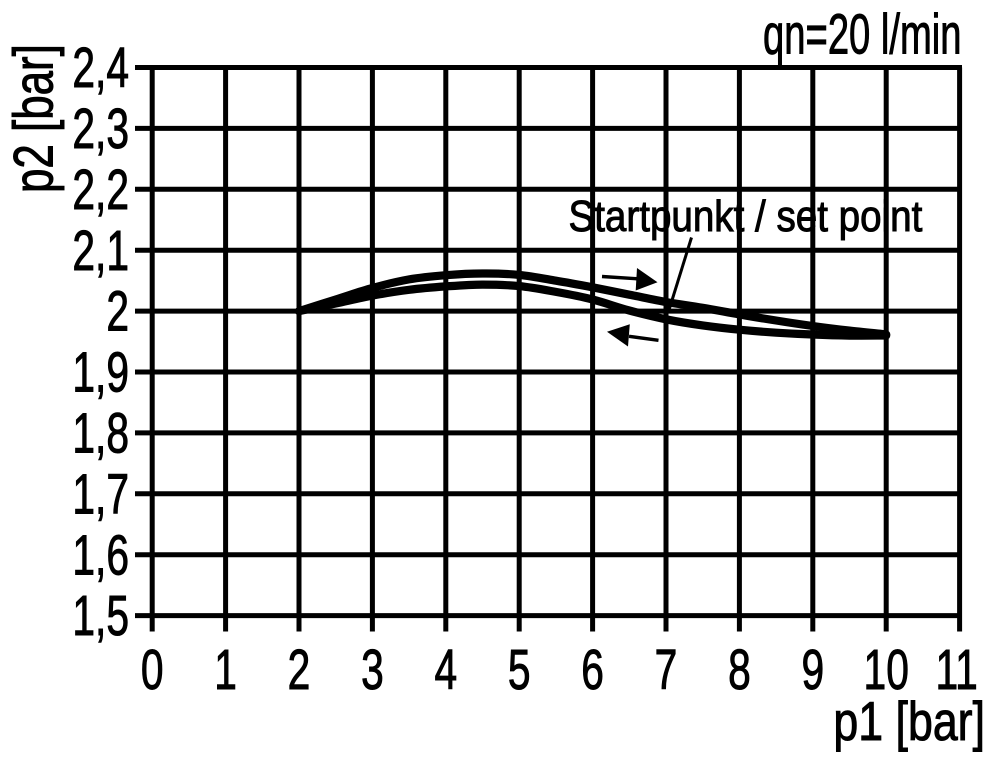  What do you see at coordinates (100, 555) in the screenshot?
I see `svg-text: 1,6` at bounding box center [100, 555].